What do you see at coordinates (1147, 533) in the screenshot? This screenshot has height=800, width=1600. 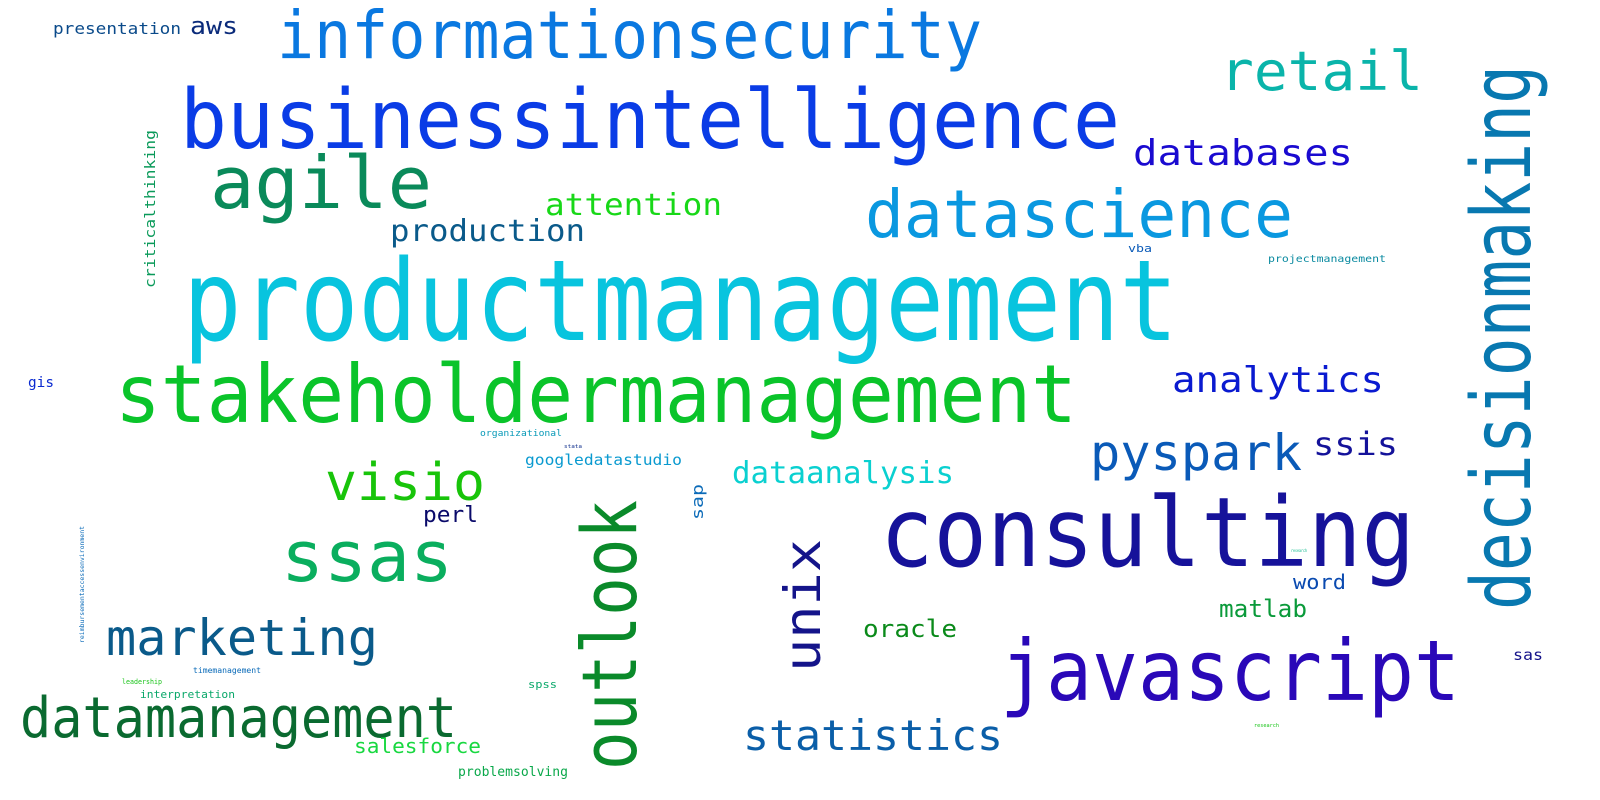 I see `word-consulting: consulting` at bounding box center [1147, 533].